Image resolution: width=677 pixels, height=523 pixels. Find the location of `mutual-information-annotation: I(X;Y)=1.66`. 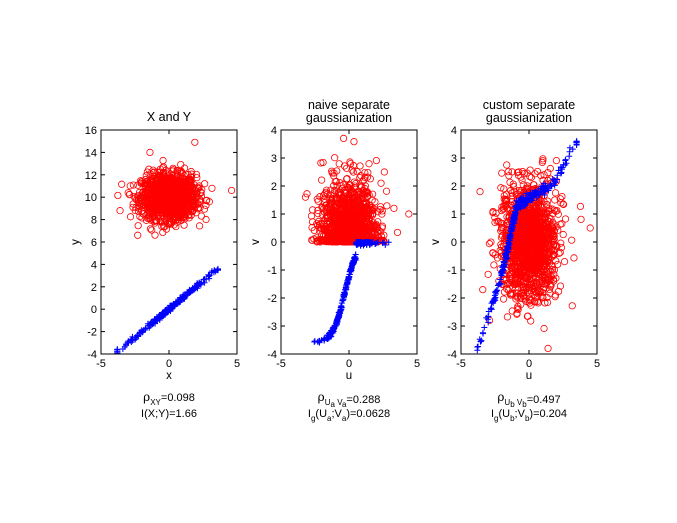

mutual-information-annotation: I(X;Y)=1.66 is located at coordinates (169, 414).